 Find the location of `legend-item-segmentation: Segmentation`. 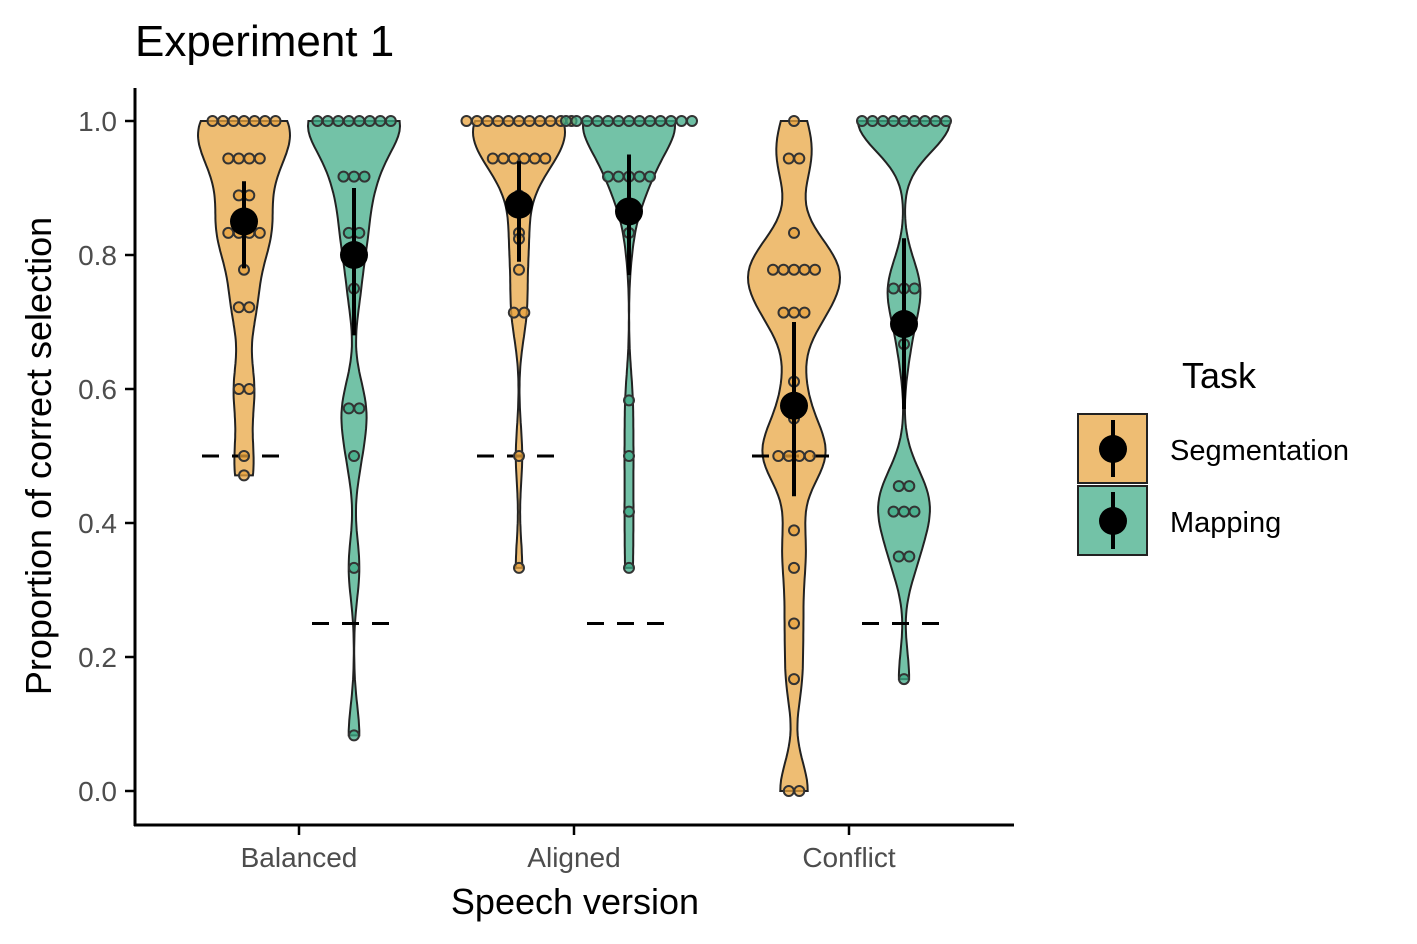

legend-item-segmentation: Segmentation is located at coordinates (1213, 448).